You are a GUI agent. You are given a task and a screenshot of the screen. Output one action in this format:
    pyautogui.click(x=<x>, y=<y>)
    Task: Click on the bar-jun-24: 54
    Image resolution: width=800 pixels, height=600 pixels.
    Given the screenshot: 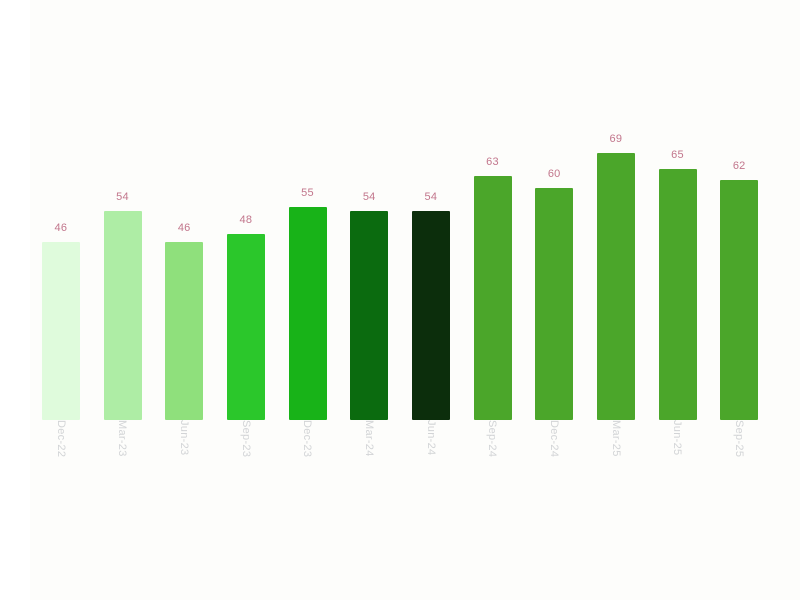 What is the action you would take?
    pyautogui.click(x=430, y=275)
    